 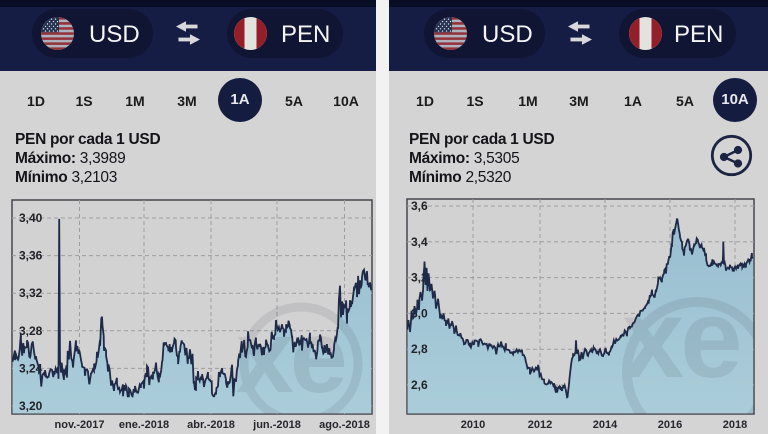 I want to click on svg-text: 3,4, so click(x=419, y=242).